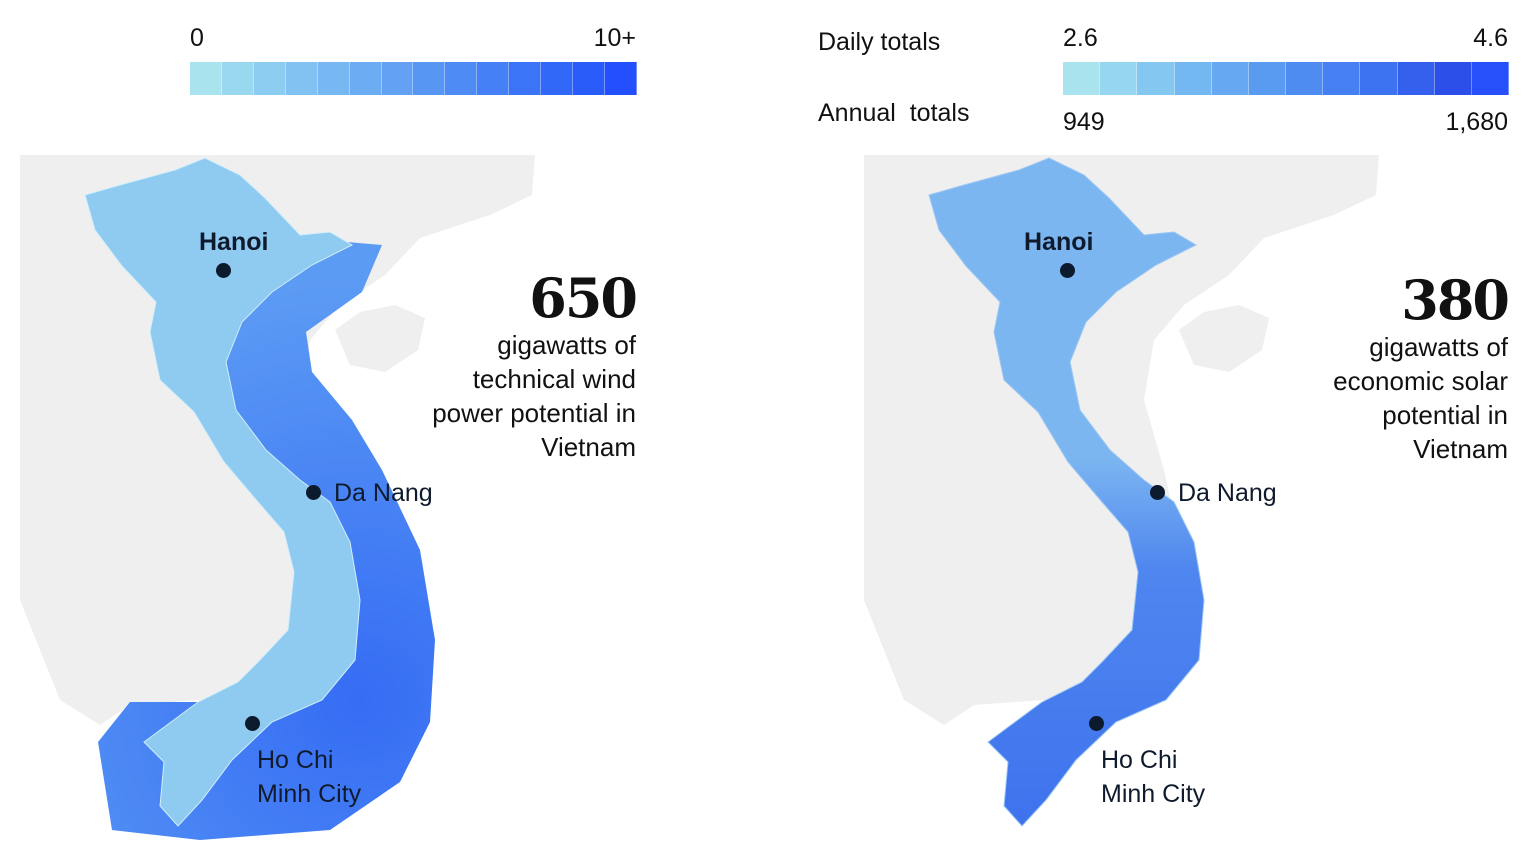 Image resolution: width=1536 pixels, height=864 pixels. Describe the element at coordinates (1066, 492) in the screenshot. I see `vietnam-land-solar` at that location.